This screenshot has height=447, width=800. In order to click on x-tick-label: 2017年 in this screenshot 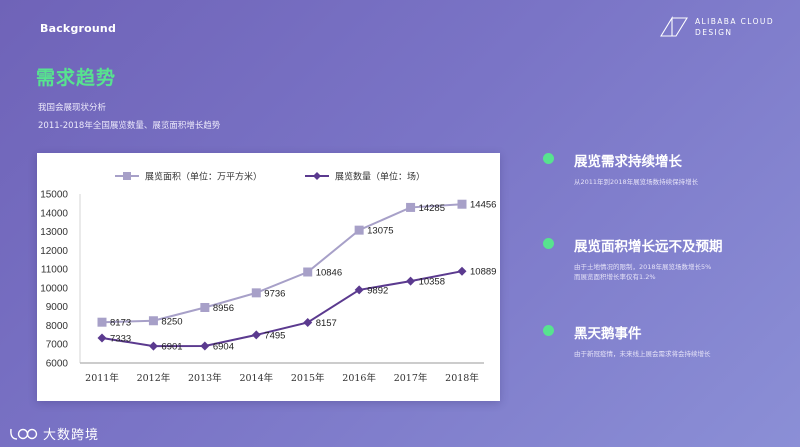, I will do `click(411, 378)`.